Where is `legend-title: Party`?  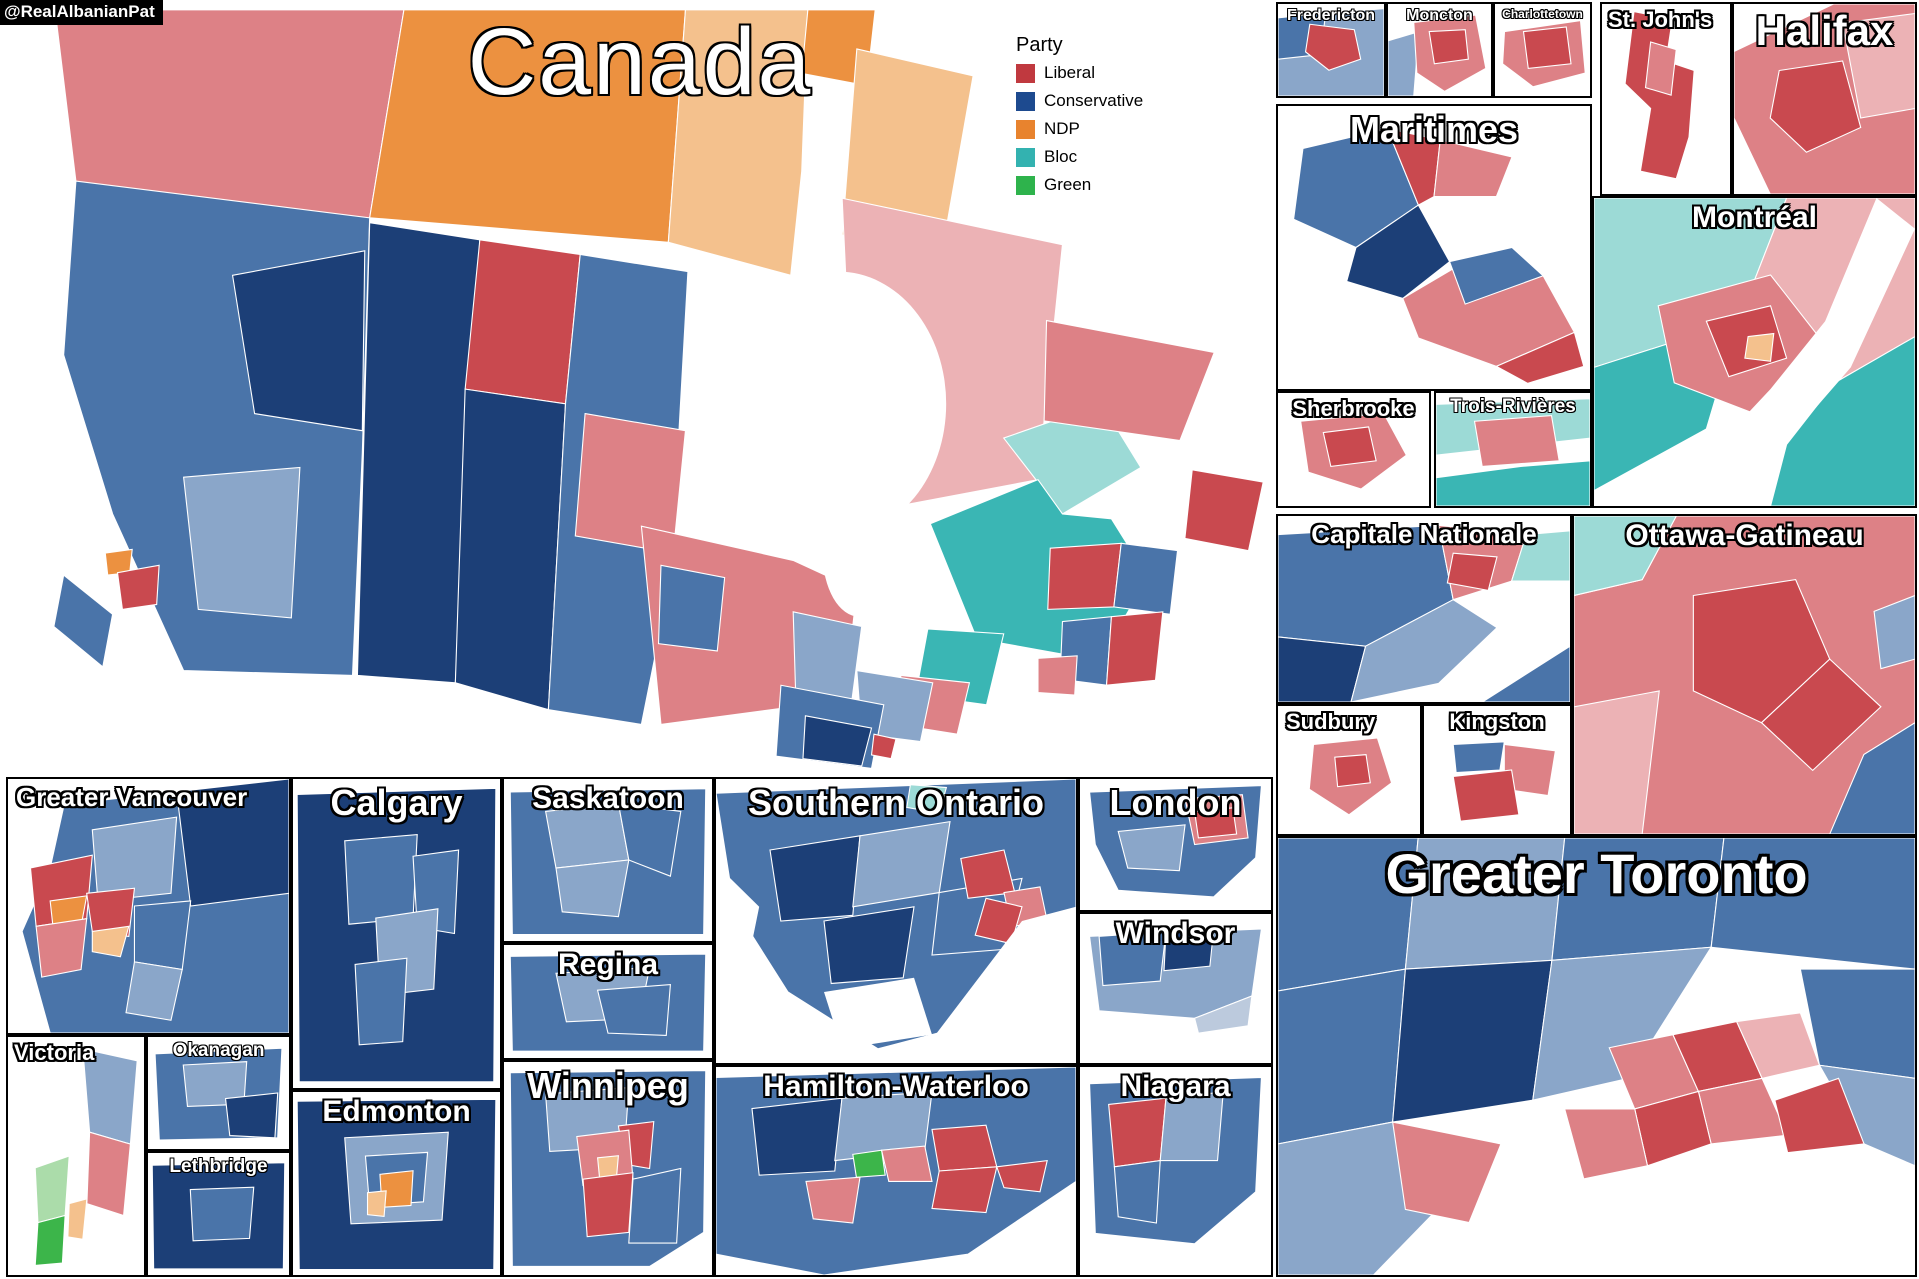 legend-title: Party is located at coordinates (1039, 45).